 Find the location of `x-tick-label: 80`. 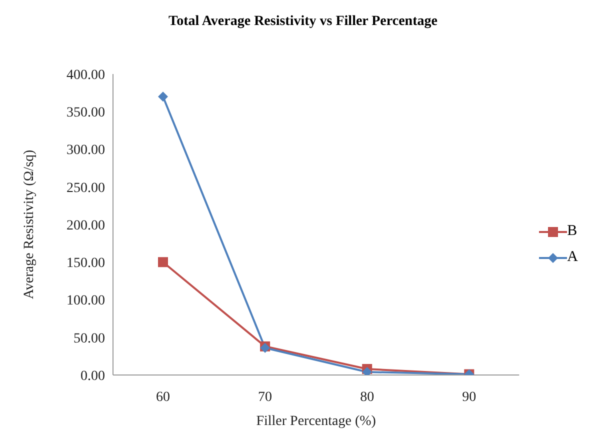

x-tick-label: 80 is located at coordinates (367, 397).